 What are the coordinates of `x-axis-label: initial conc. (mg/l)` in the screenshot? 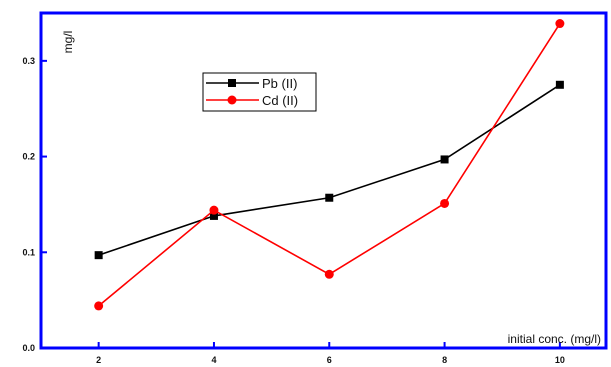 It's located at (554, 339).